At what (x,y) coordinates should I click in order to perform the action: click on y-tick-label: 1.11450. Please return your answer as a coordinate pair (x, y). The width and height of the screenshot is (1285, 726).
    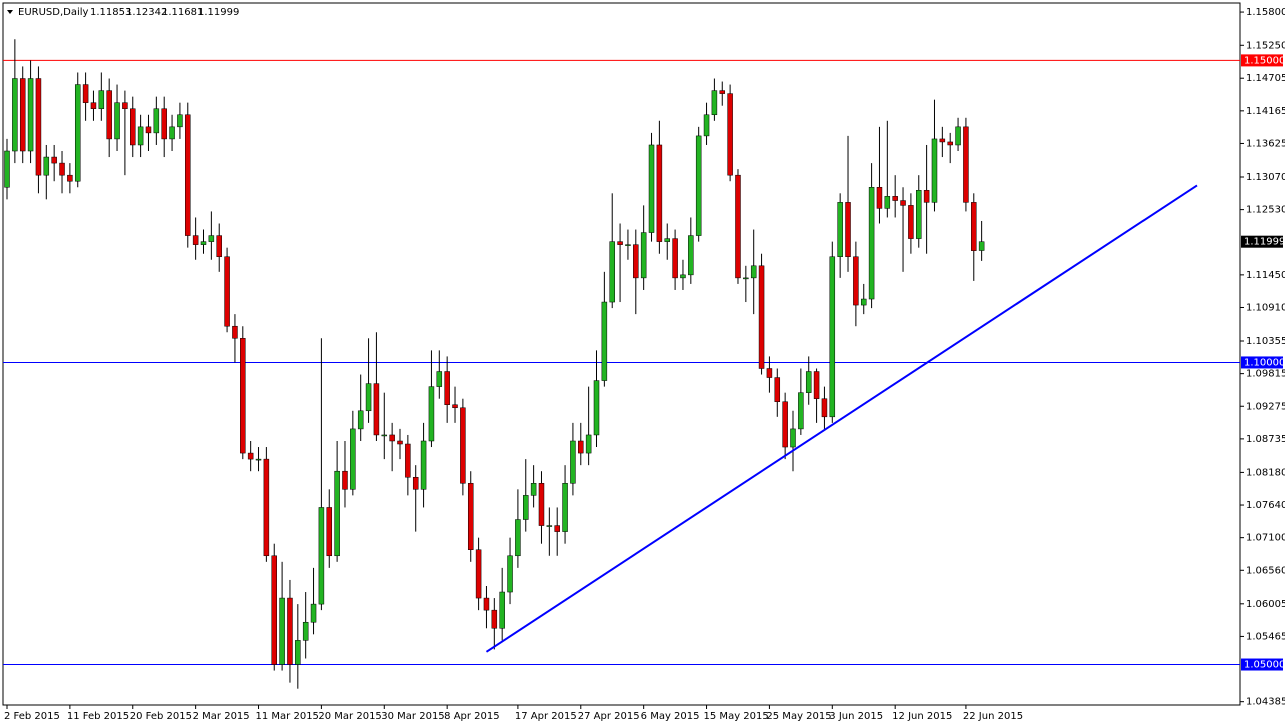
    Looking at the image, I should click on (1265, 275).